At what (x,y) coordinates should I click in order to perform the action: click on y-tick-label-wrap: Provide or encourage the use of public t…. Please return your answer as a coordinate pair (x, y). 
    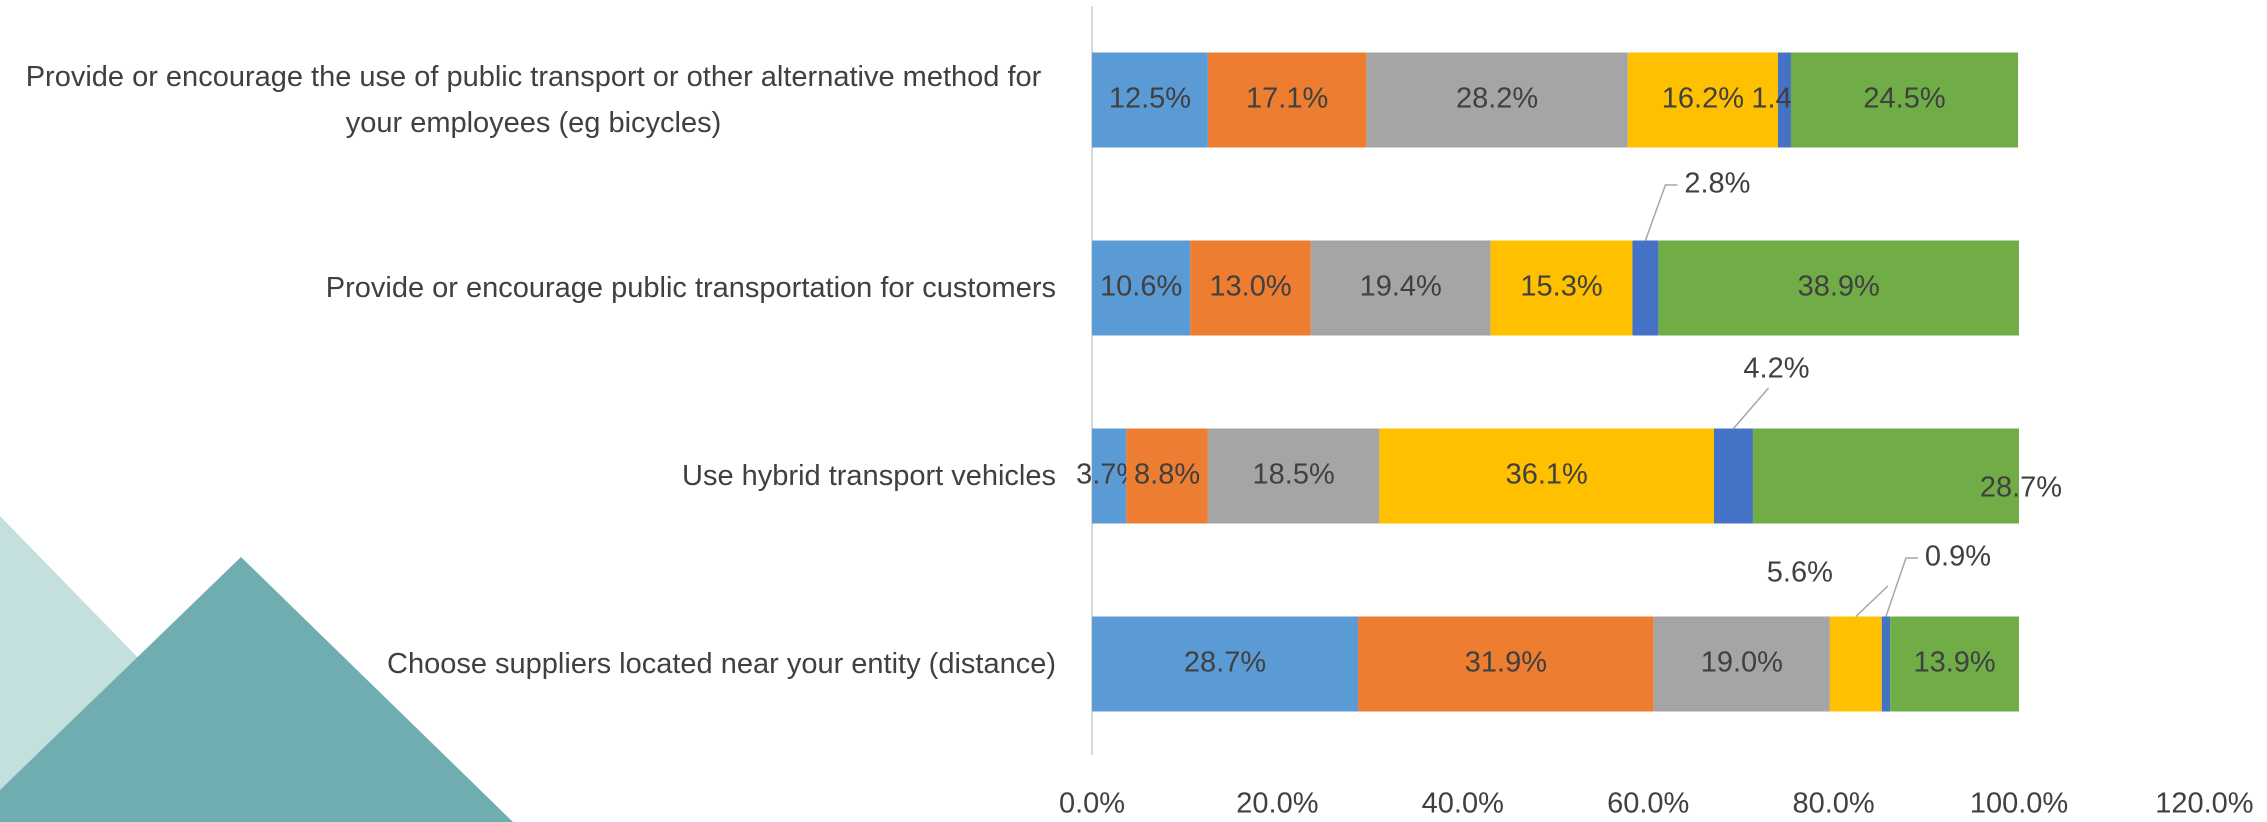
    Looking at the image, I should click on (528, 100).